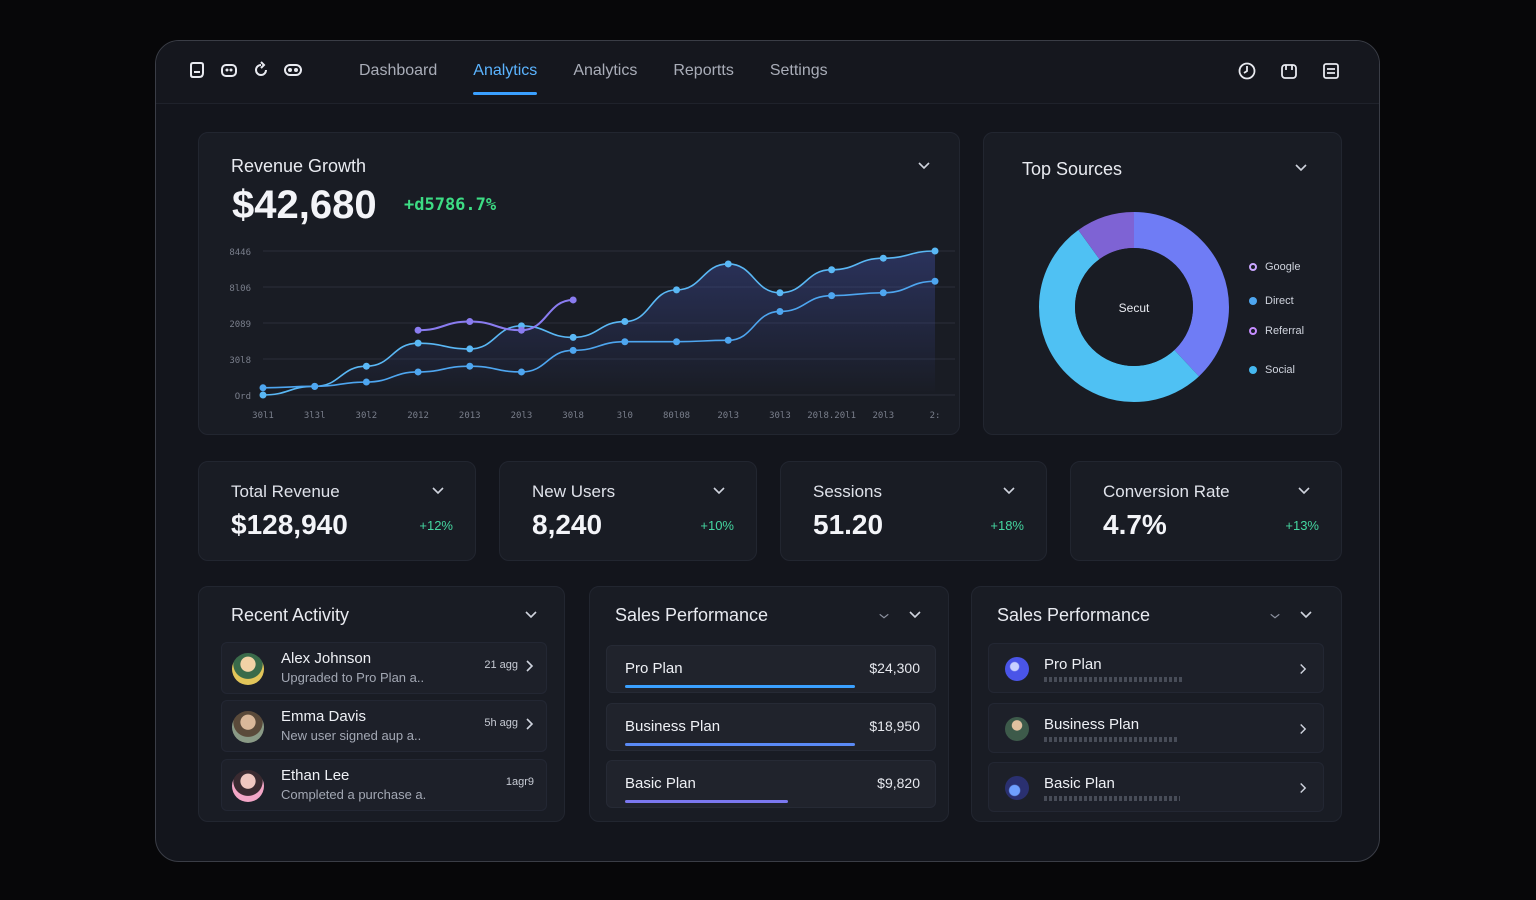 This screenshot has width=1536, height=900. What do you see at coordinates (728, 416) in the screenshot?
I see `x-tick-label: 20l3` at bounding box center [728, 416].